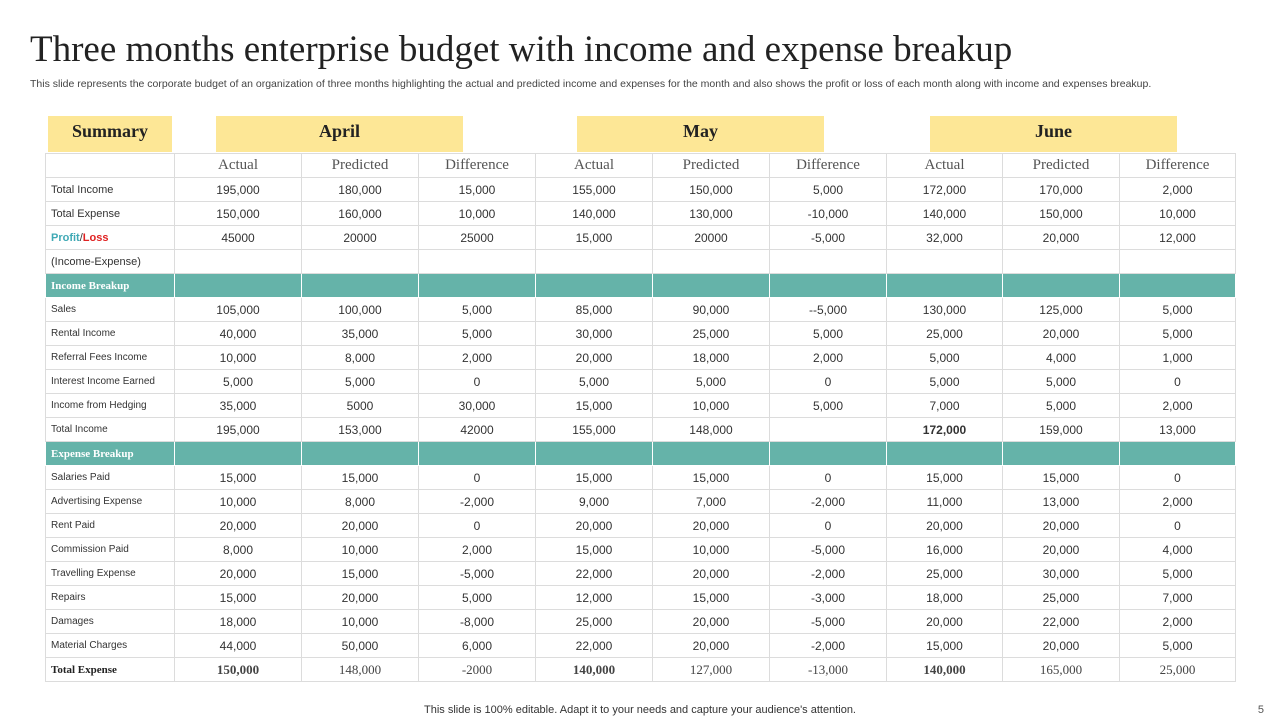  What do you see at coordinates (477, 621) in the screenshot?
I see `value-cell: -8,000` at bounding box center [477, 621].